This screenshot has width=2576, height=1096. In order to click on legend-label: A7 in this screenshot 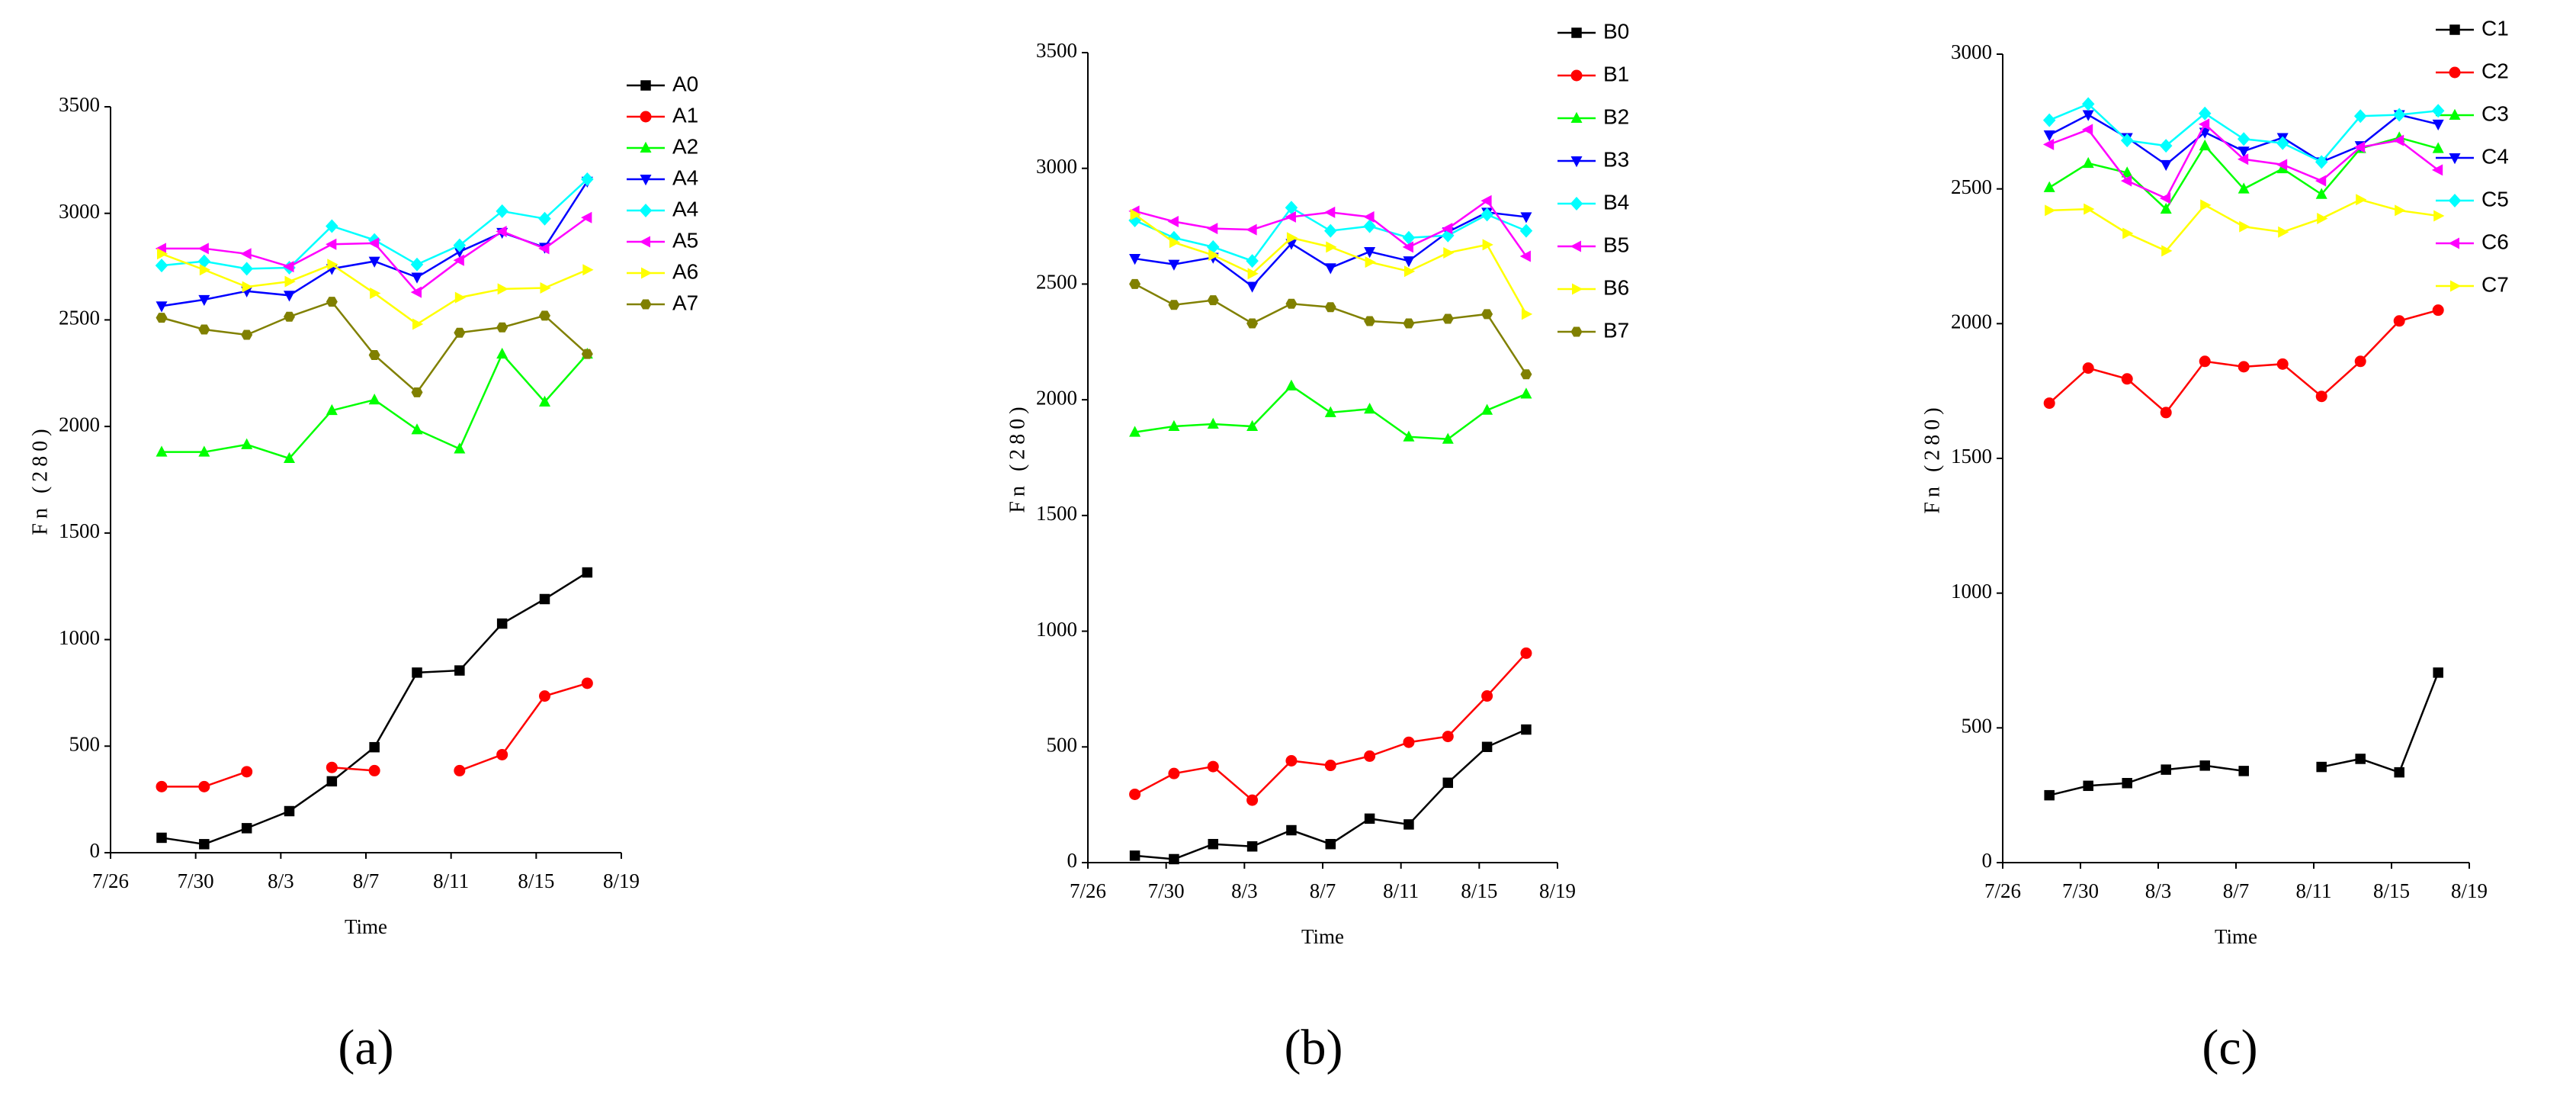, I will do `click(685, 302)`.